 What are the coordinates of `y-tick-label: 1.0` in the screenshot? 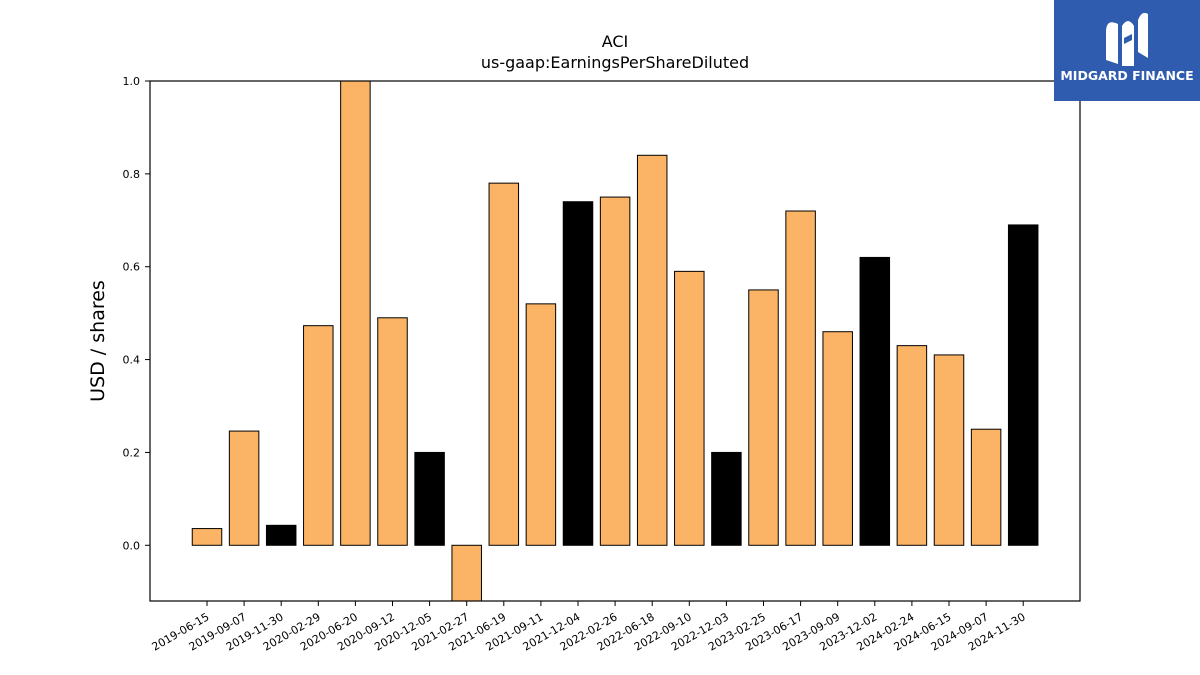 It's located at (132, 81).